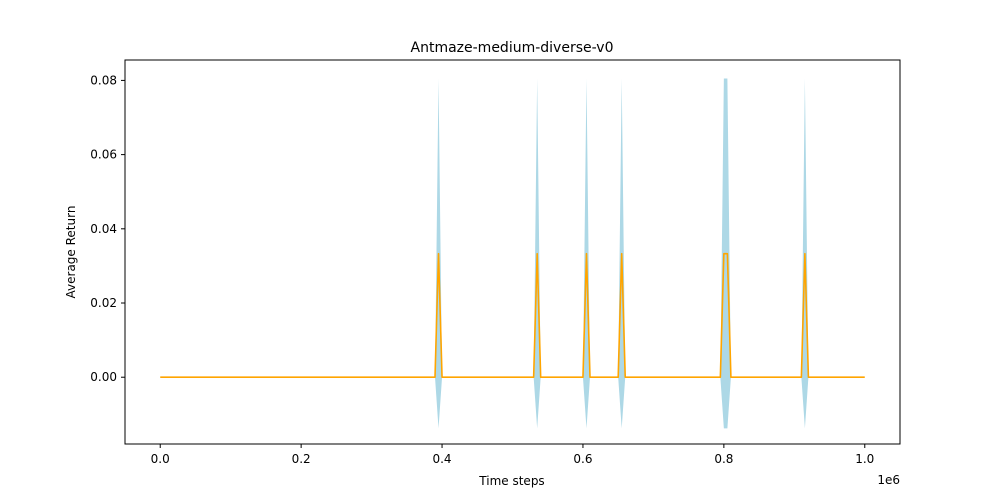  Describe the element at coordinates (511, 481) in the screenshot. I see `x-axis-label: Time steps` at that location.